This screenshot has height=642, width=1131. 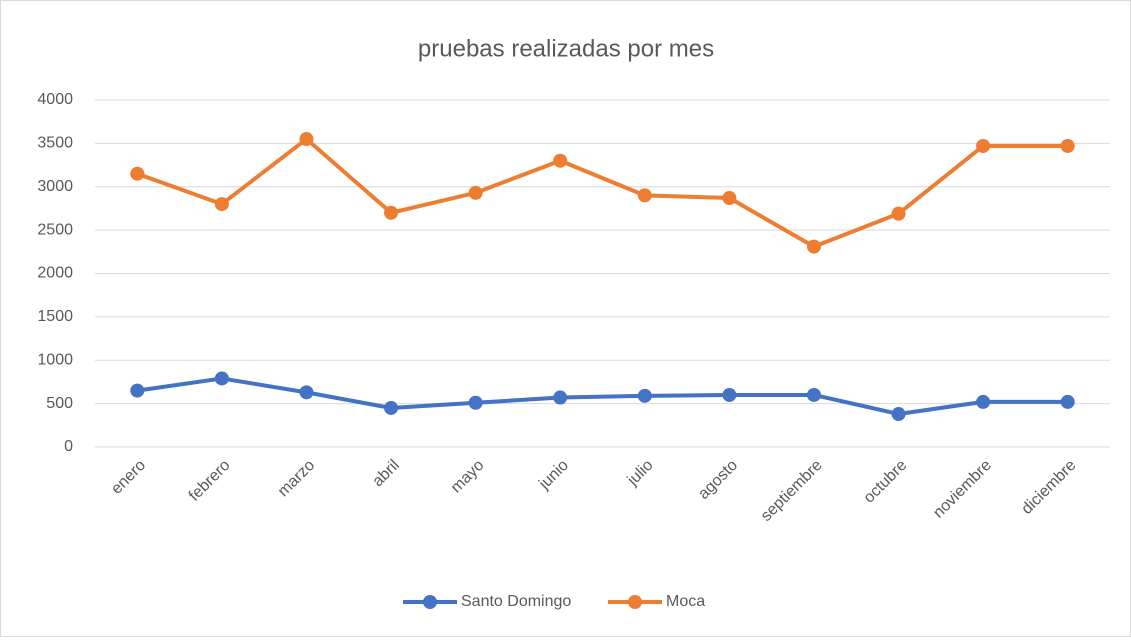 I want to click on y-tick-label: 2500, so click(x=55, y=229).